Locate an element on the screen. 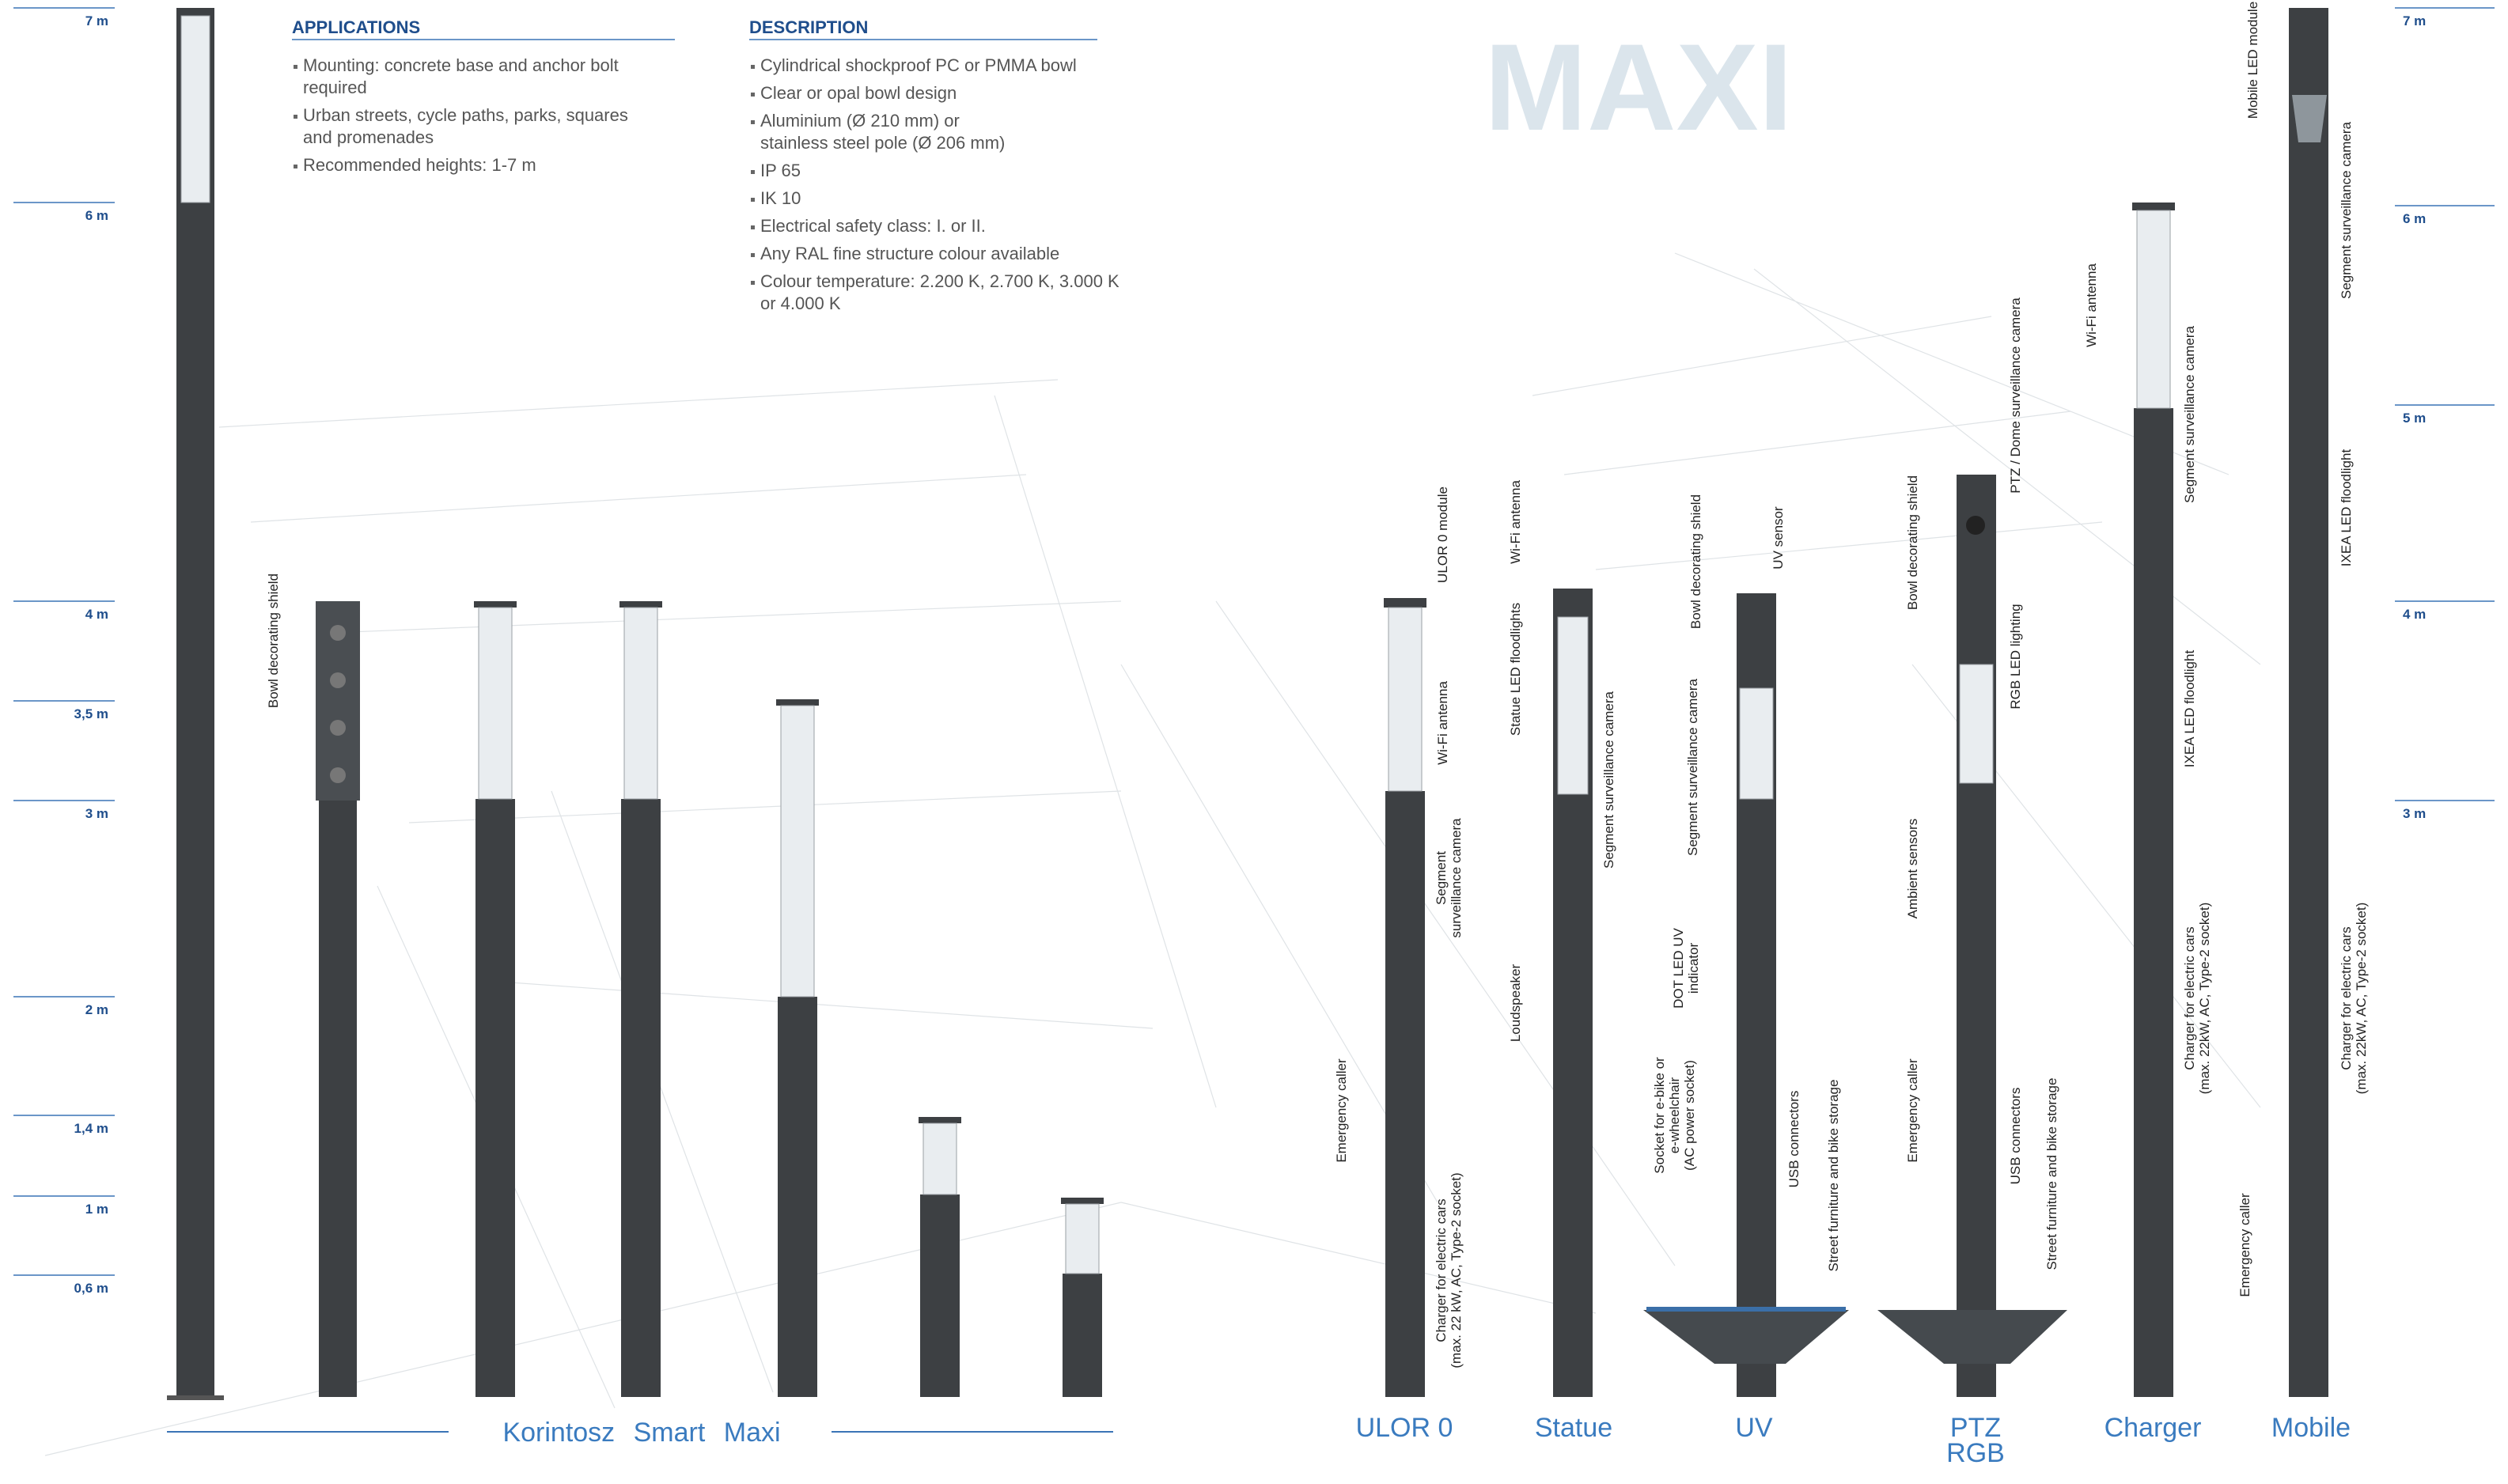 The height and width of the screenshot is (1484, 2508). product-name: PTZ is located at coordinates (1975, 1428).